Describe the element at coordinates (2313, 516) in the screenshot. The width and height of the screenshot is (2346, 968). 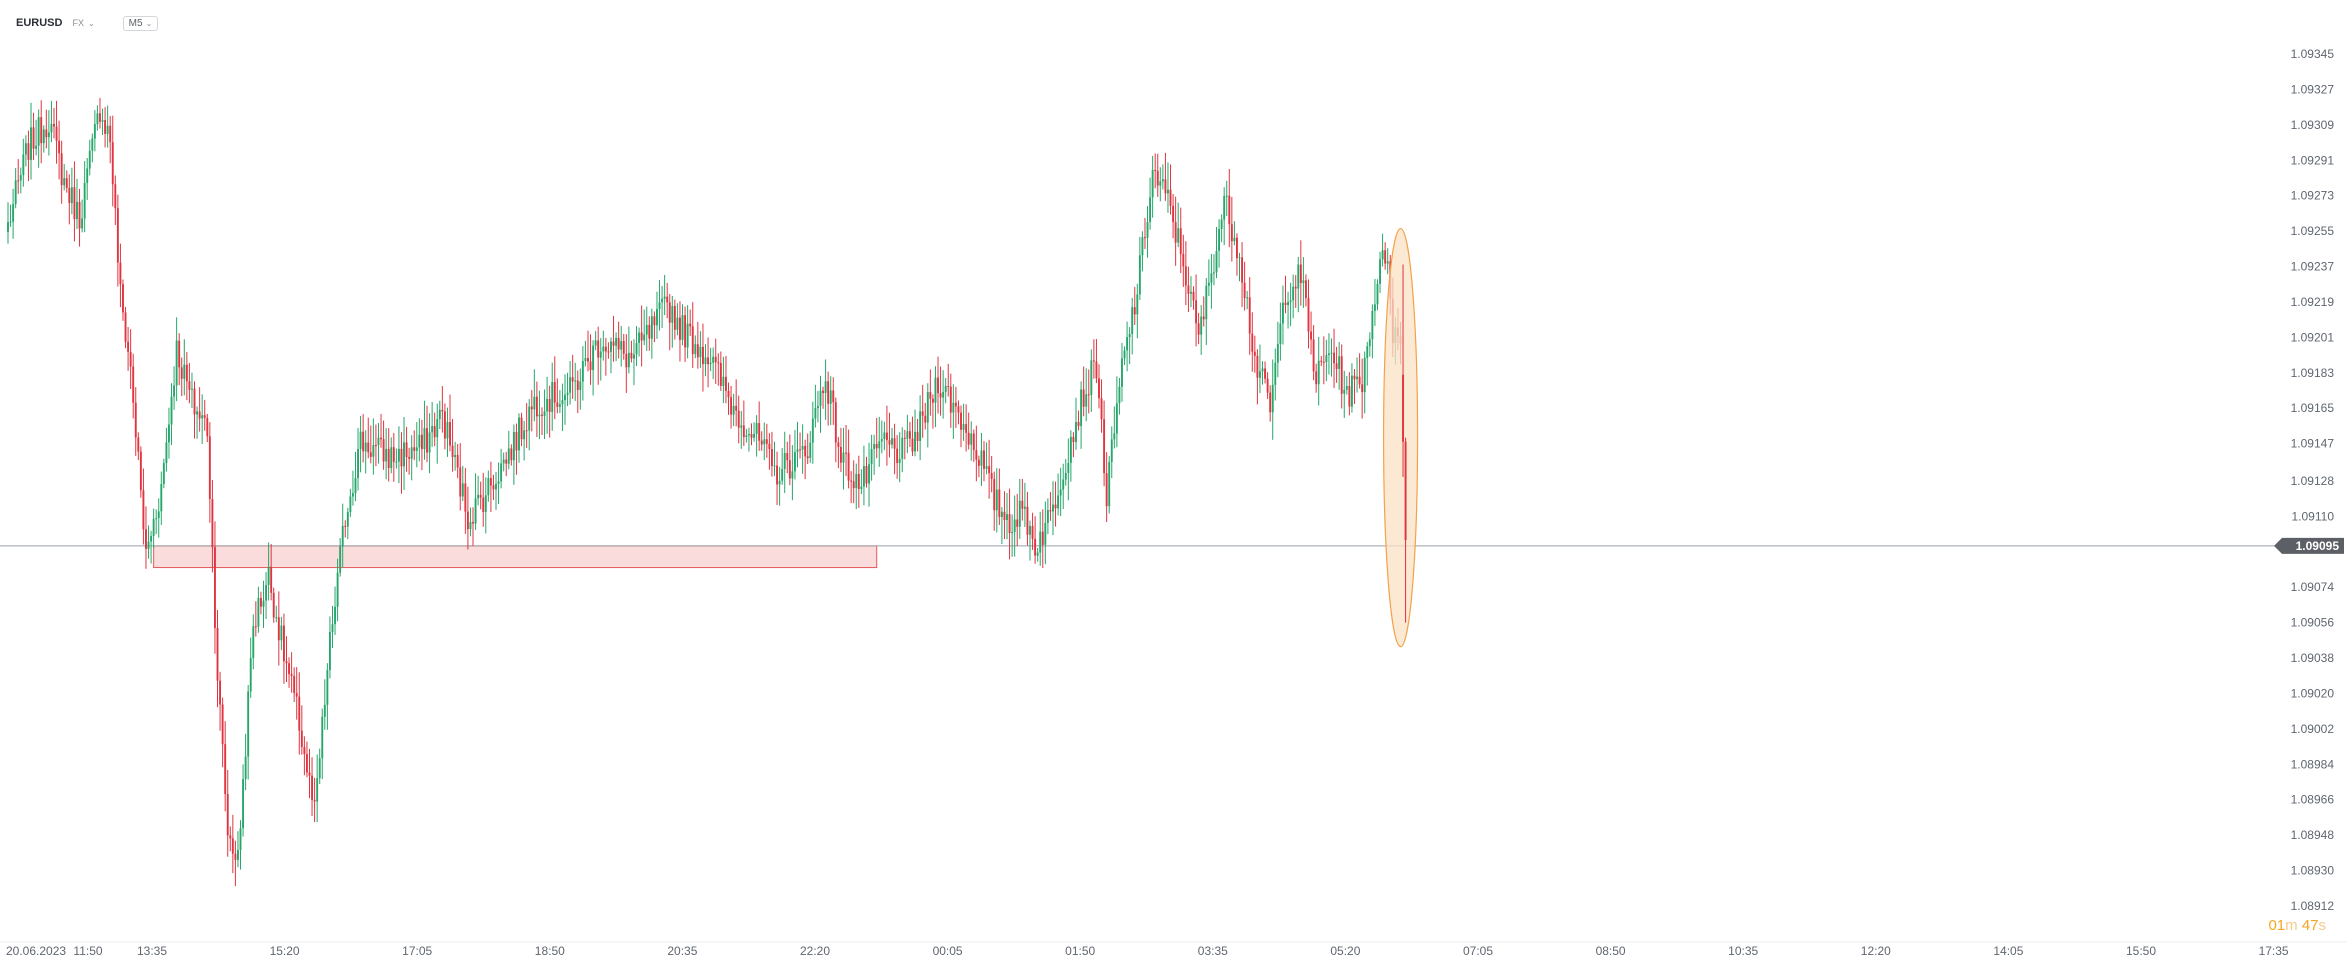
I see `y-tick-label: 1.09110` at that location.